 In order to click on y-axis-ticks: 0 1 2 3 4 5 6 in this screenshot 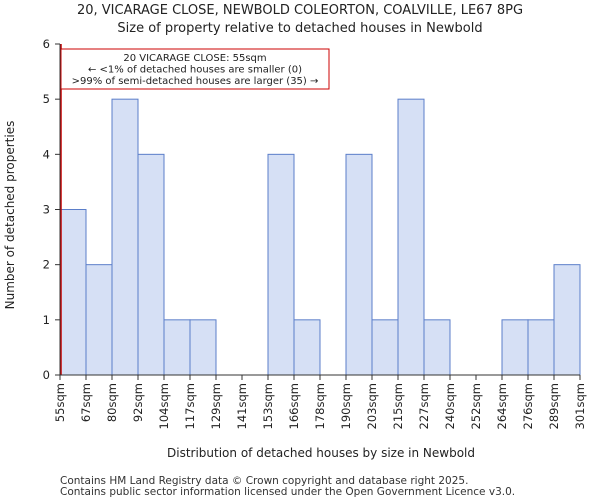, I will do `click(51, 209)`.